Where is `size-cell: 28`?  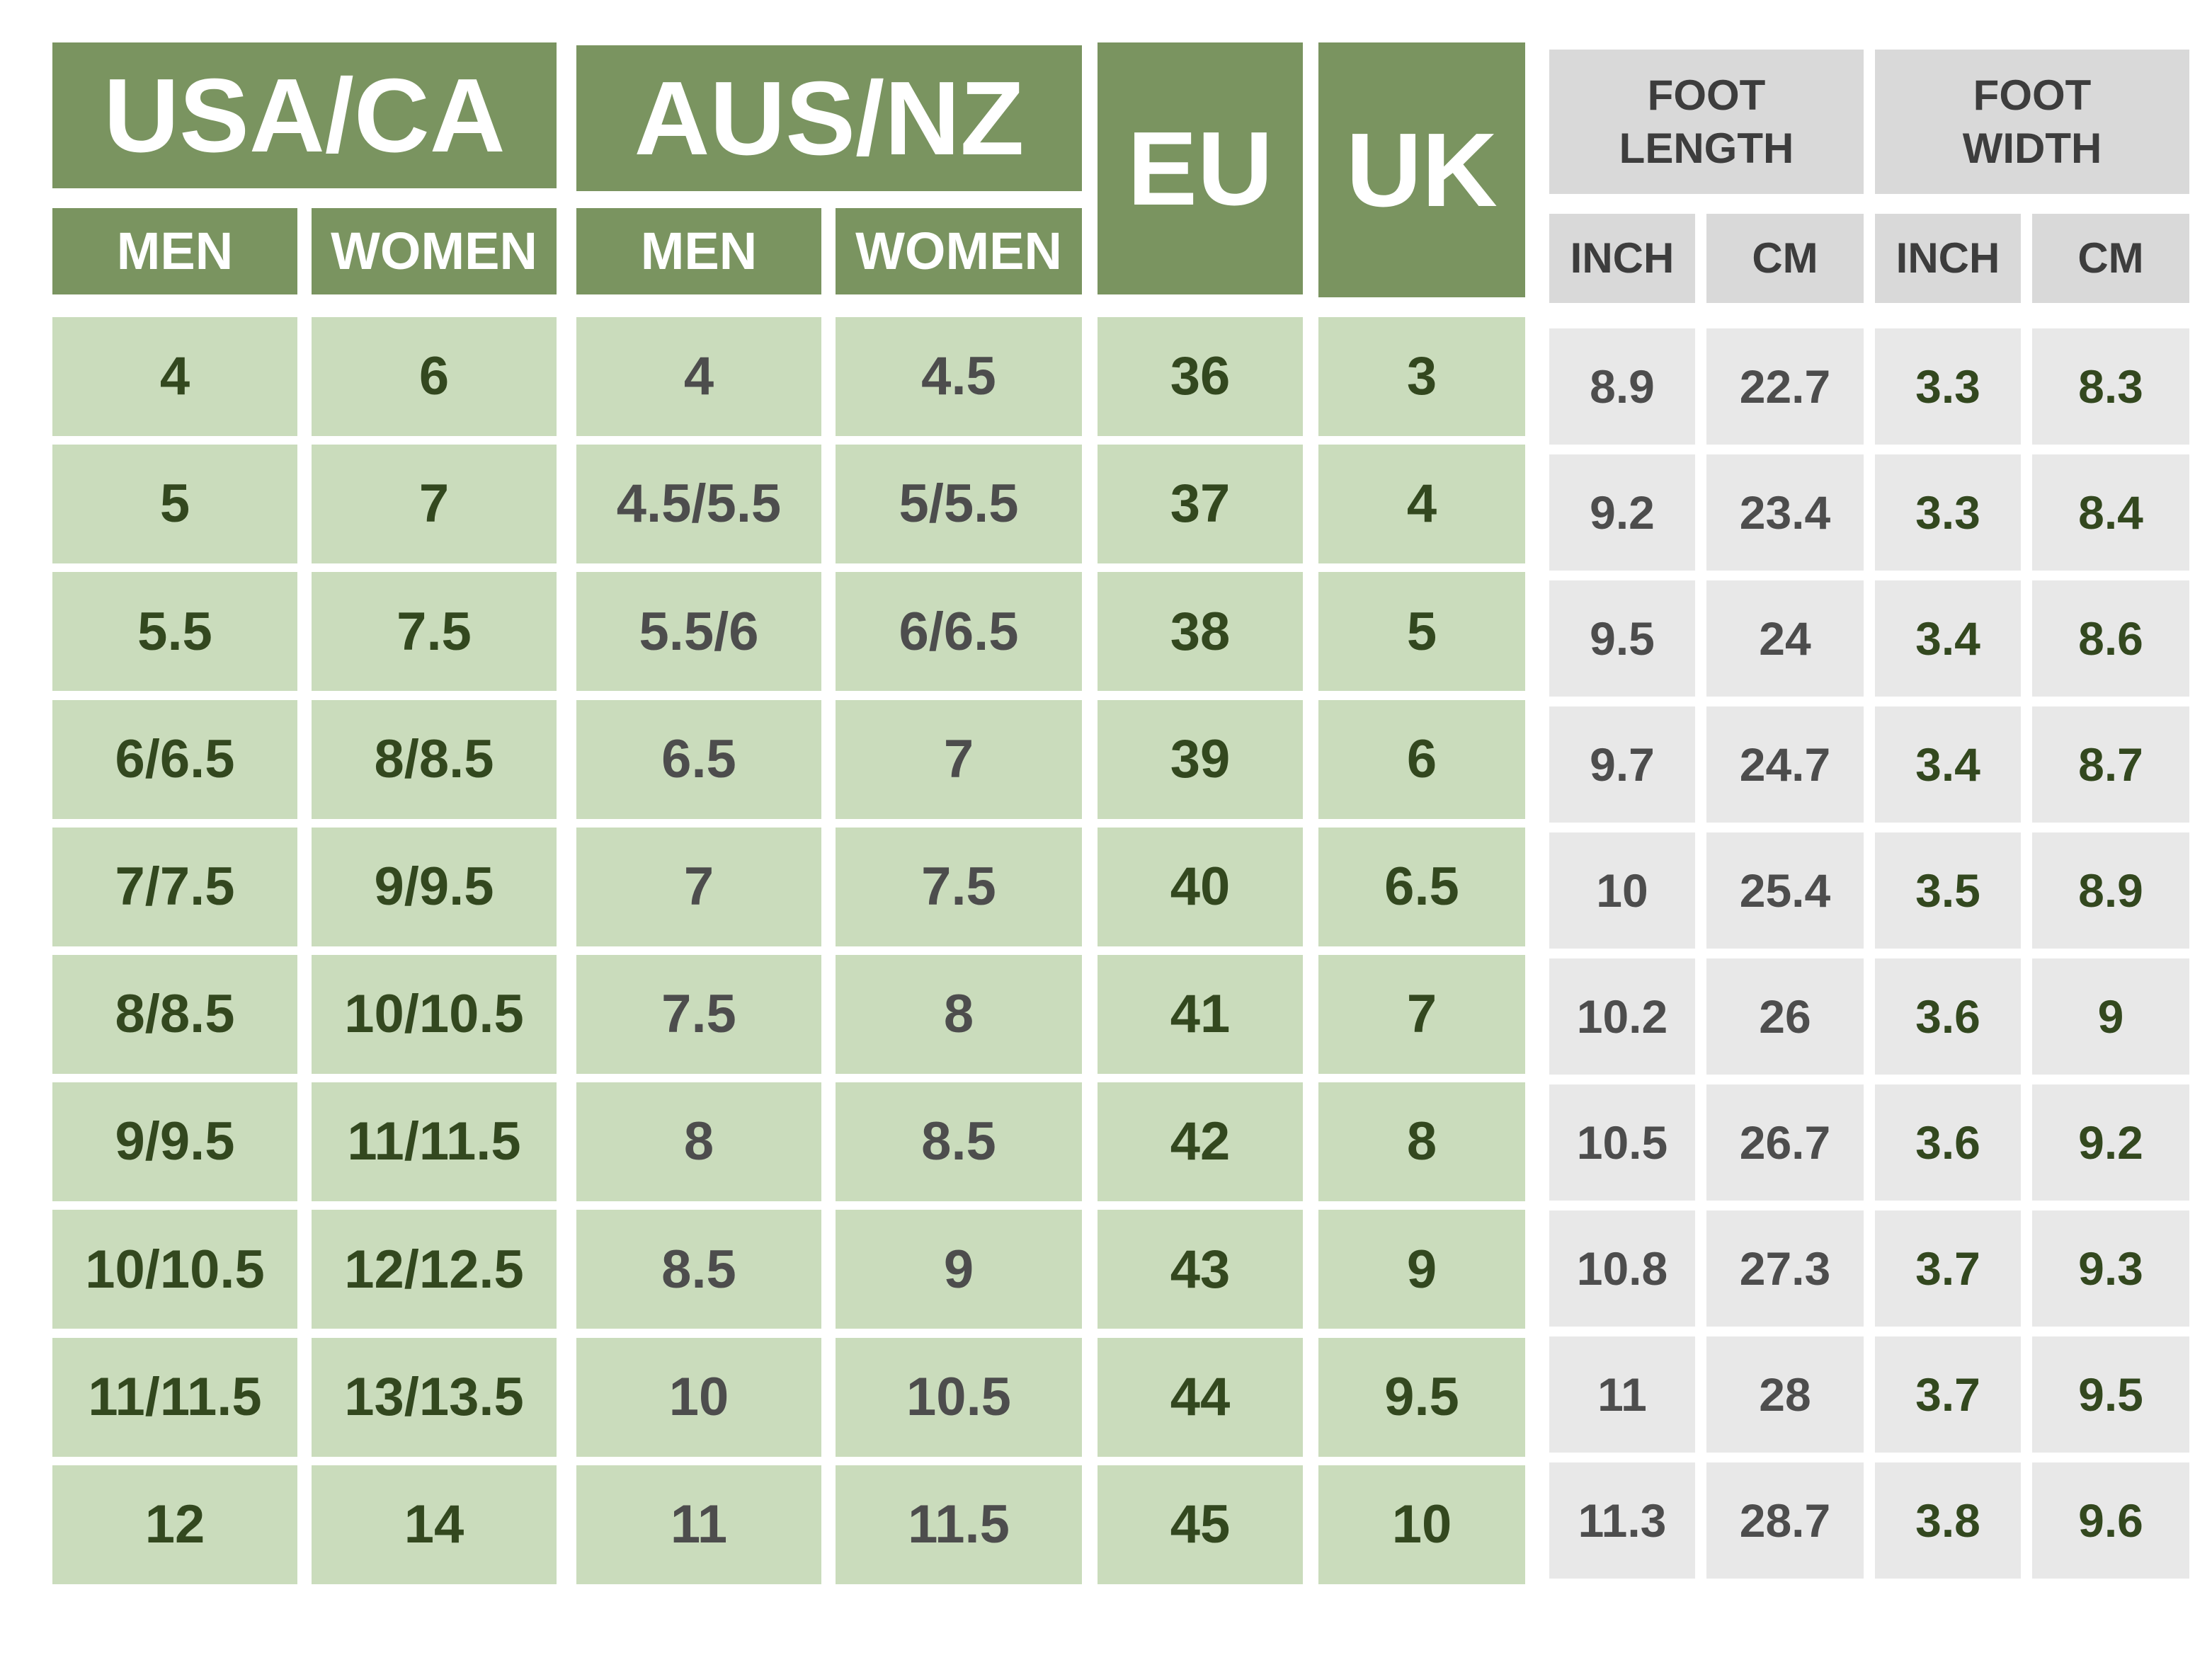 size-cell: 28 is located at coordinates (1785, 1394).